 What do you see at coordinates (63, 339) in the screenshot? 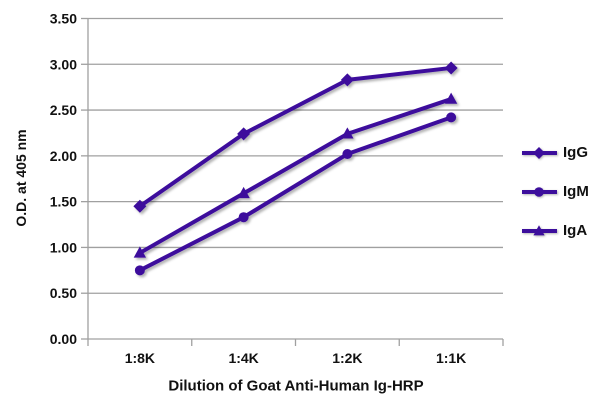
I see `y-tick-label: 0.00` at bounding box center [63, 339].